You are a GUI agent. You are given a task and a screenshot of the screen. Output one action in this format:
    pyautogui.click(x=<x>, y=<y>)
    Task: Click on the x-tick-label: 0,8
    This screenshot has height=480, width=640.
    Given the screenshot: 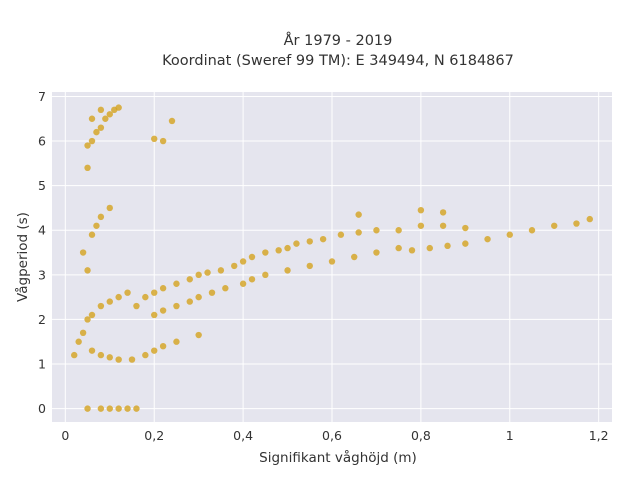 What is the action you would take?
    pyautogui.click(x=421, y=435)
    